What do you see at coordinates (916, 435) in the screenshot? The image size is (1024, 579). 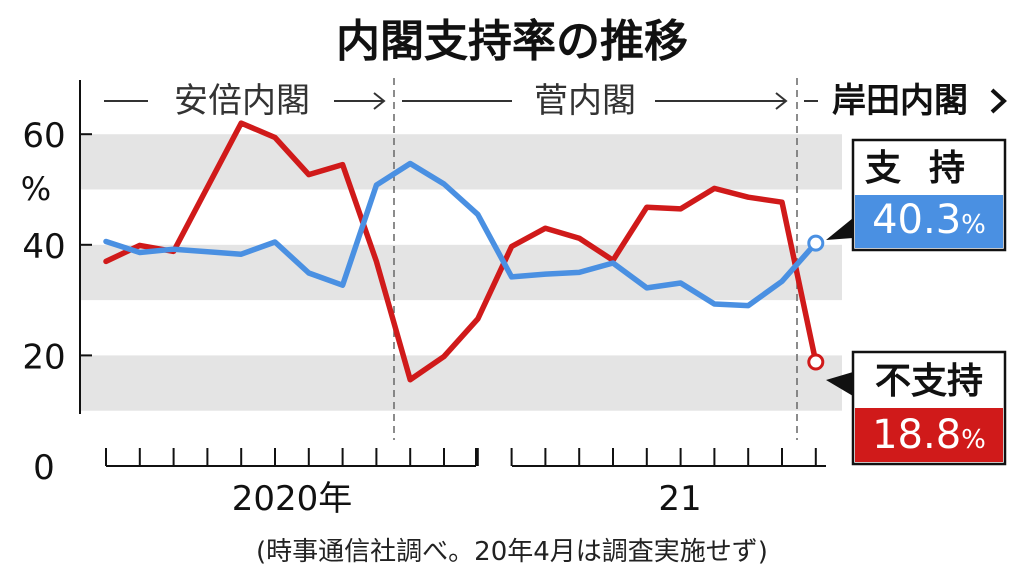 I see `legend-value-number: 18.8` at bounding box center [916, 435].